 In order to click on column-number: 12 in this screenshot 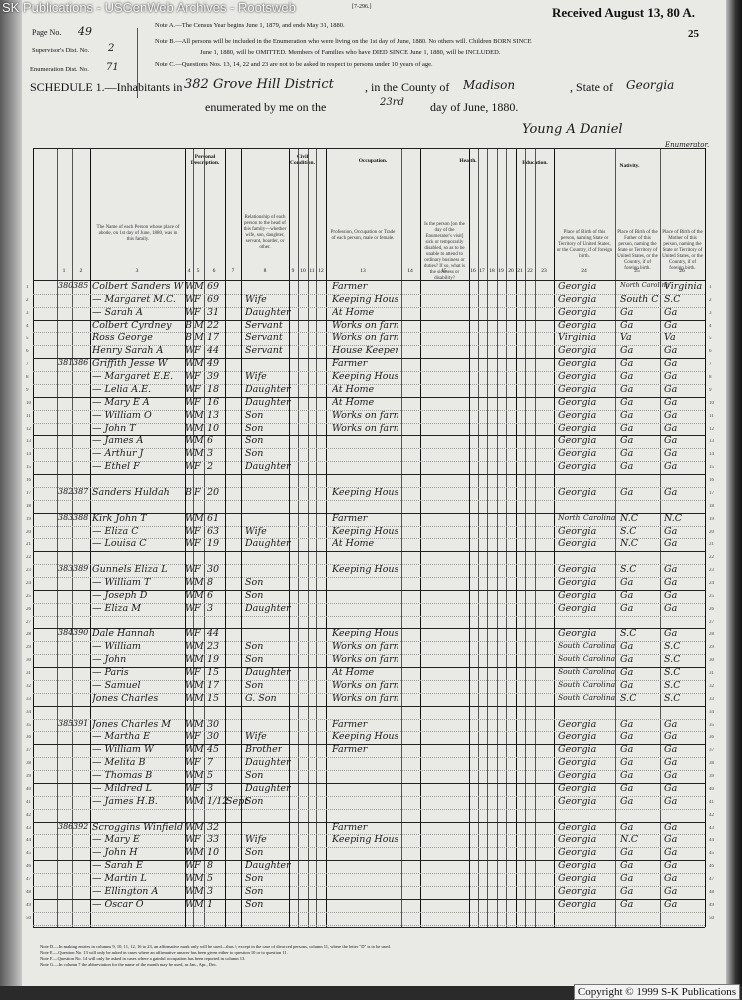, I will do `click(321, 271)`.